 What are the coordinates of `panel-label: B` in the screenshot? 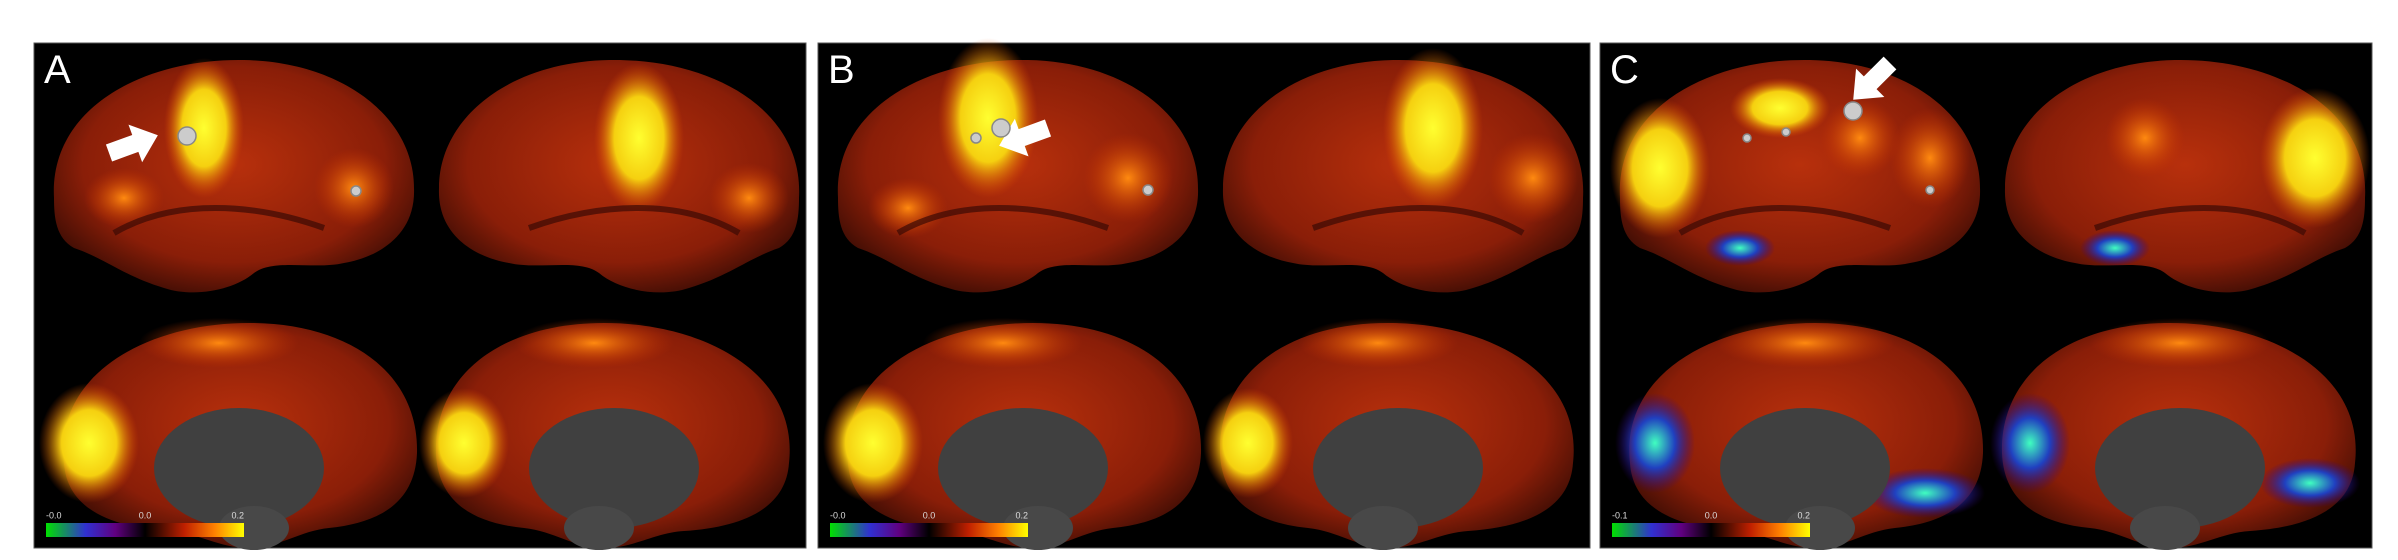 It's located at (841, 70).